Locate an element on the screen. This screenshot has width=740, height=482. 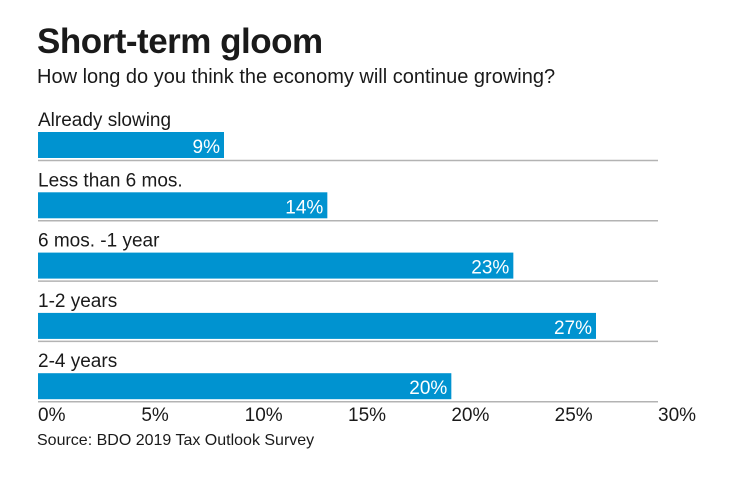
value-label: 27% is located at coordinates (573, 328).